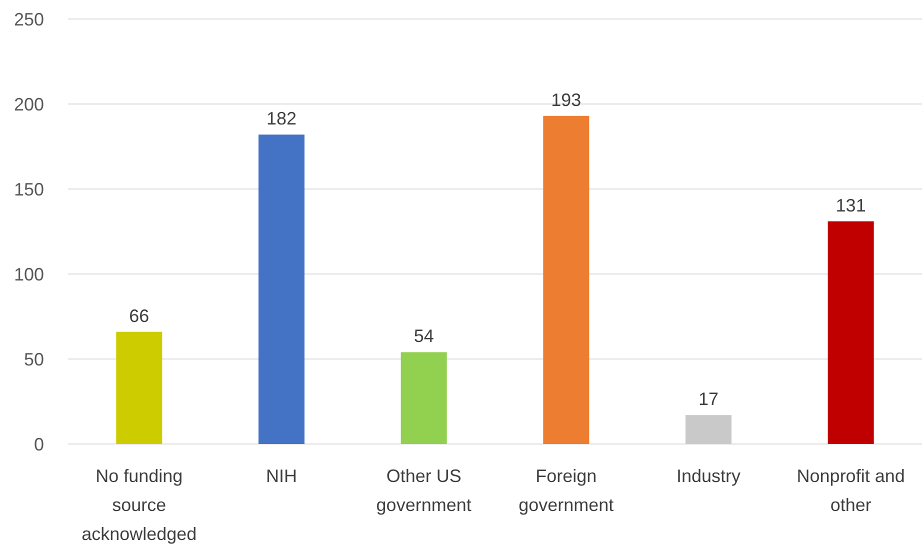  Describe the element at coordinates (139, 316) in the screenshot. I see `data-label: 66` at that location.